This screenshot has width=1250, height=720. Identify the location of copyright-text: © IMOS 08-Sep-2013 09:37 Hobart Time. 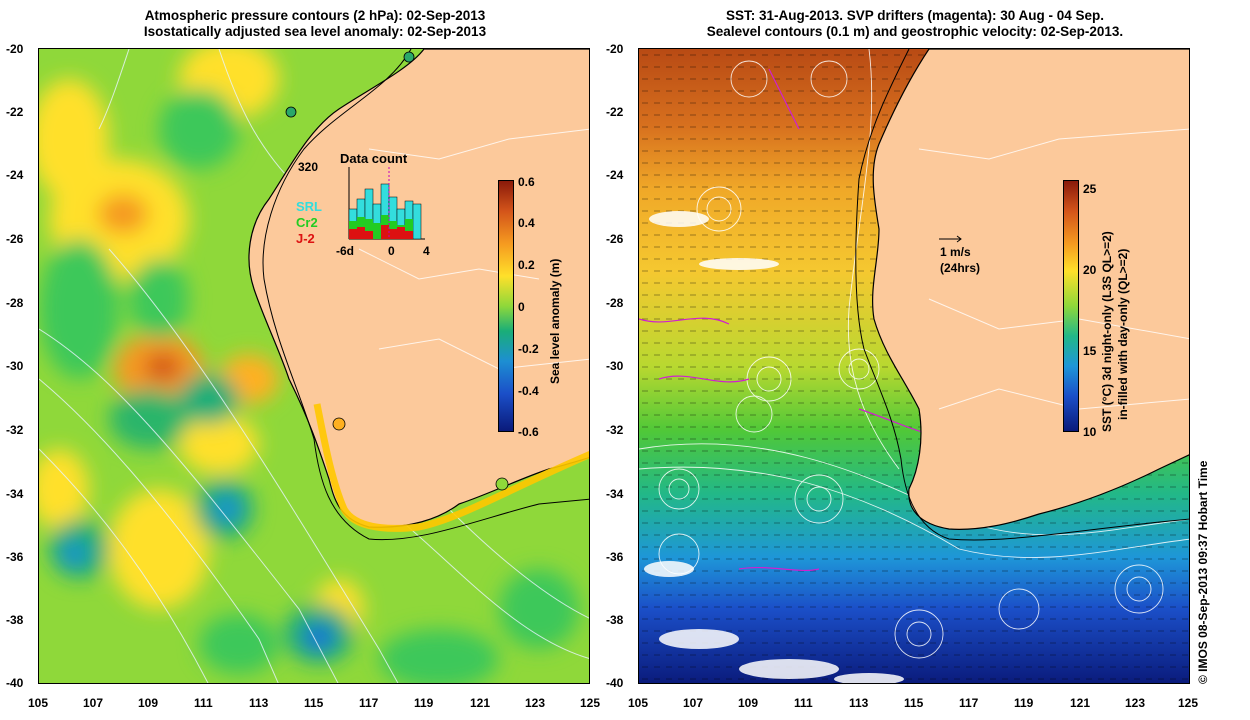
(1203, 572).